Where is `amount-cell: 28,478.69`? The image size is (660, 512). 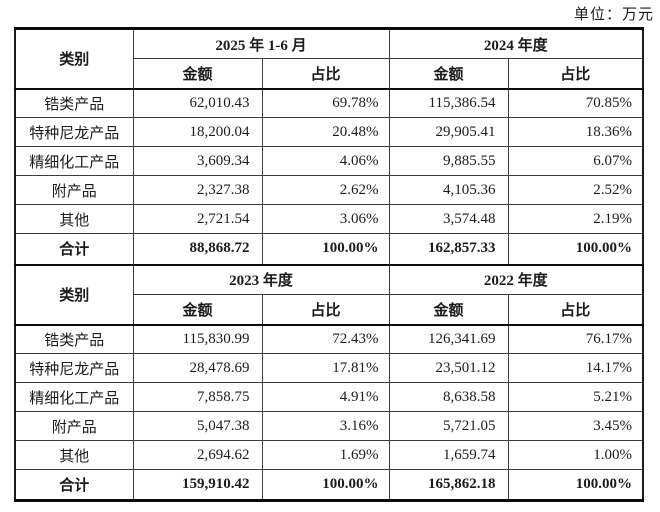
amount-cell: 28,478.69 is located at coordinates (197, 368).